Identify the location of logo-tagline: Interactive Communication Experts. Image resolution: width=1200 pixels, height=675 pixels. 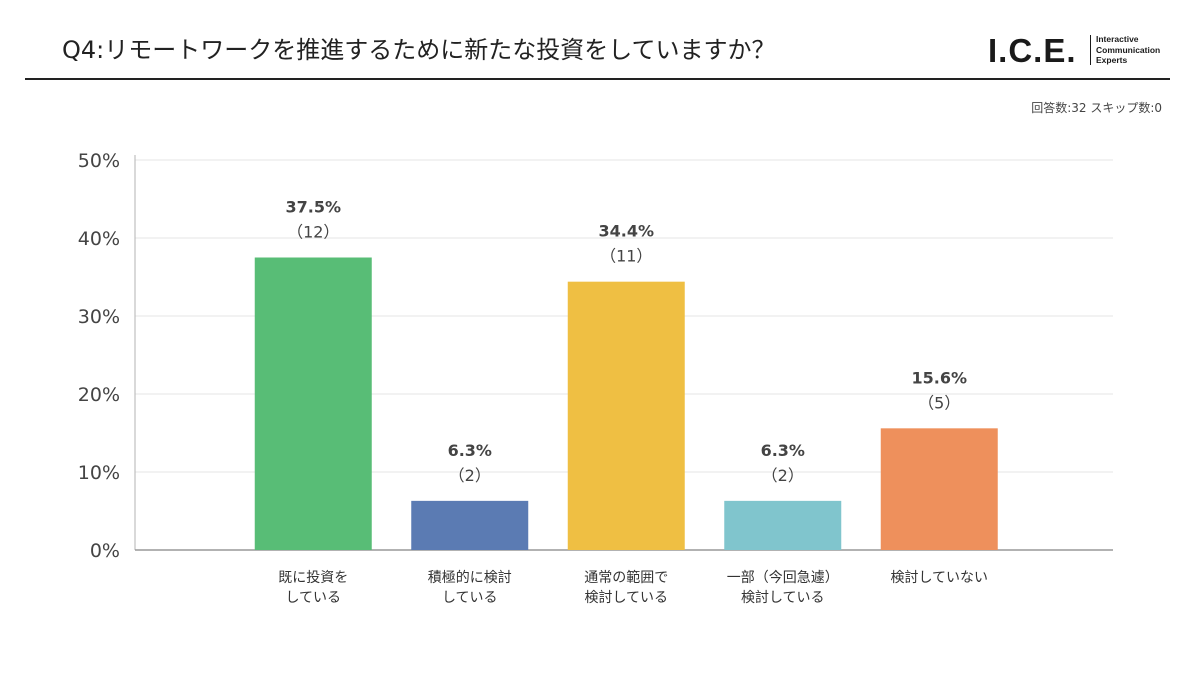
(1128, 50).